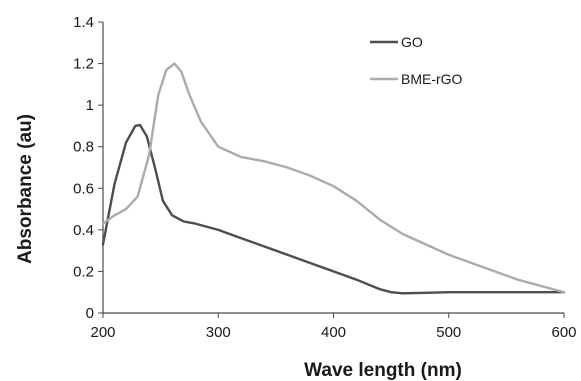  Describe the element at coordinates (563, 332) in the screenshot. I see `x-tick-label: 600` at that location.